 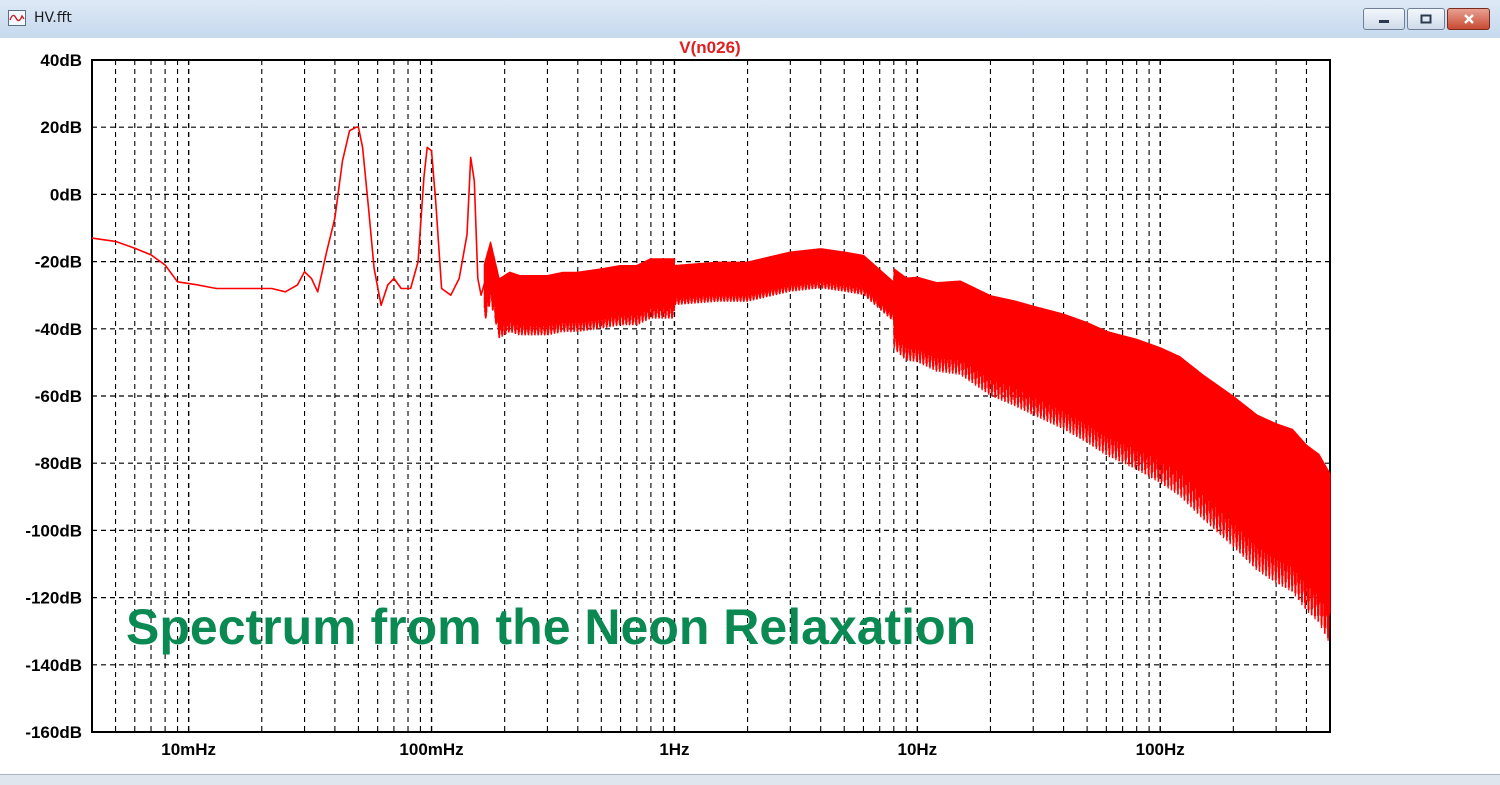 I want to click on close-button, so click(x=1468, y=19).